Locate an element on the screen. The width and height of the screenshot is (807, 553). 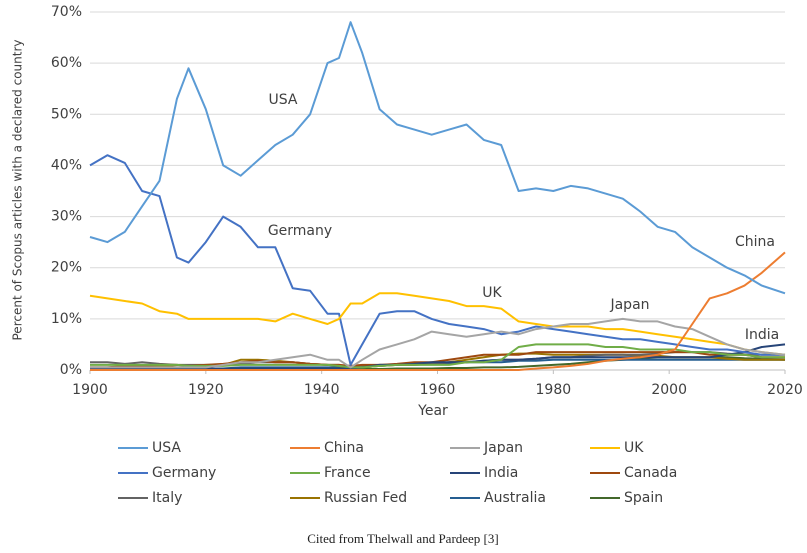
legend-label: Canada is located at coordinates (650, 473).